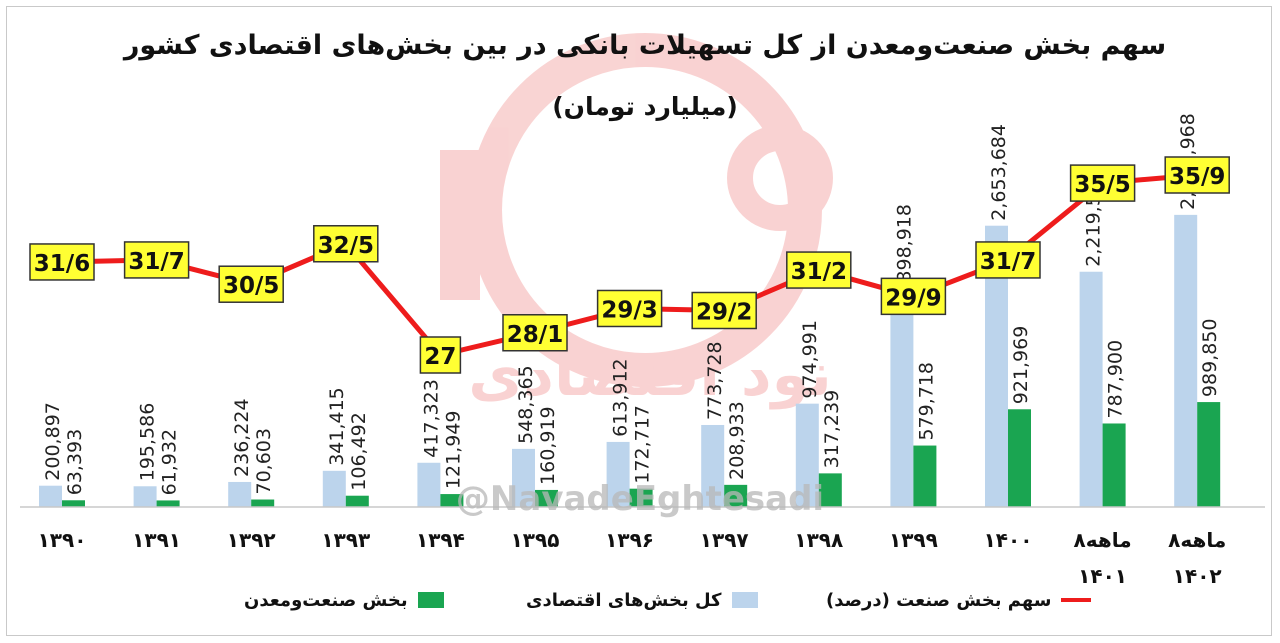 This screenshot has width=1280, height=643. Describe the element at coordinates (453, 449) in the screenshot. I see `label-industry: 121,949` at that location.